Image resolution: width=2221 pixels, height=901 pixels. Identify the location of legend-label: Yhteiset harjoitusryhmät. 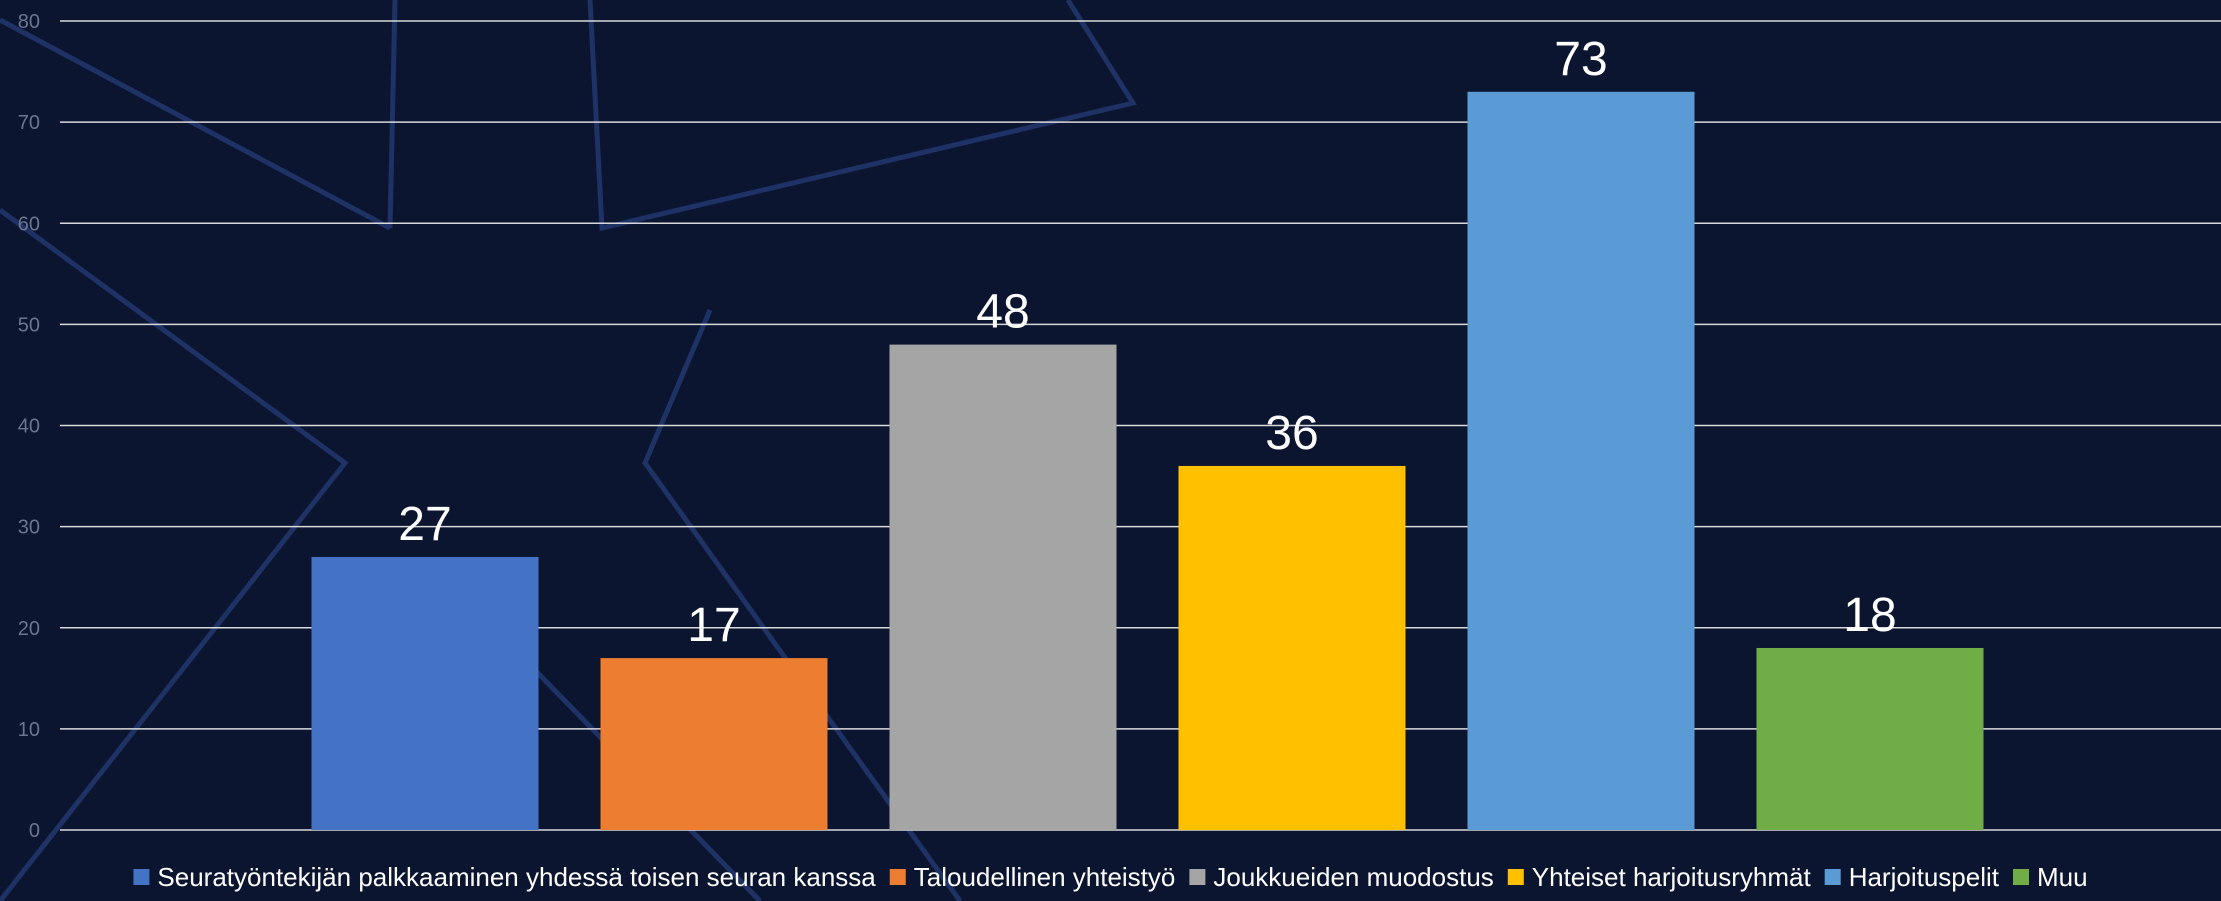
(1672, 877).